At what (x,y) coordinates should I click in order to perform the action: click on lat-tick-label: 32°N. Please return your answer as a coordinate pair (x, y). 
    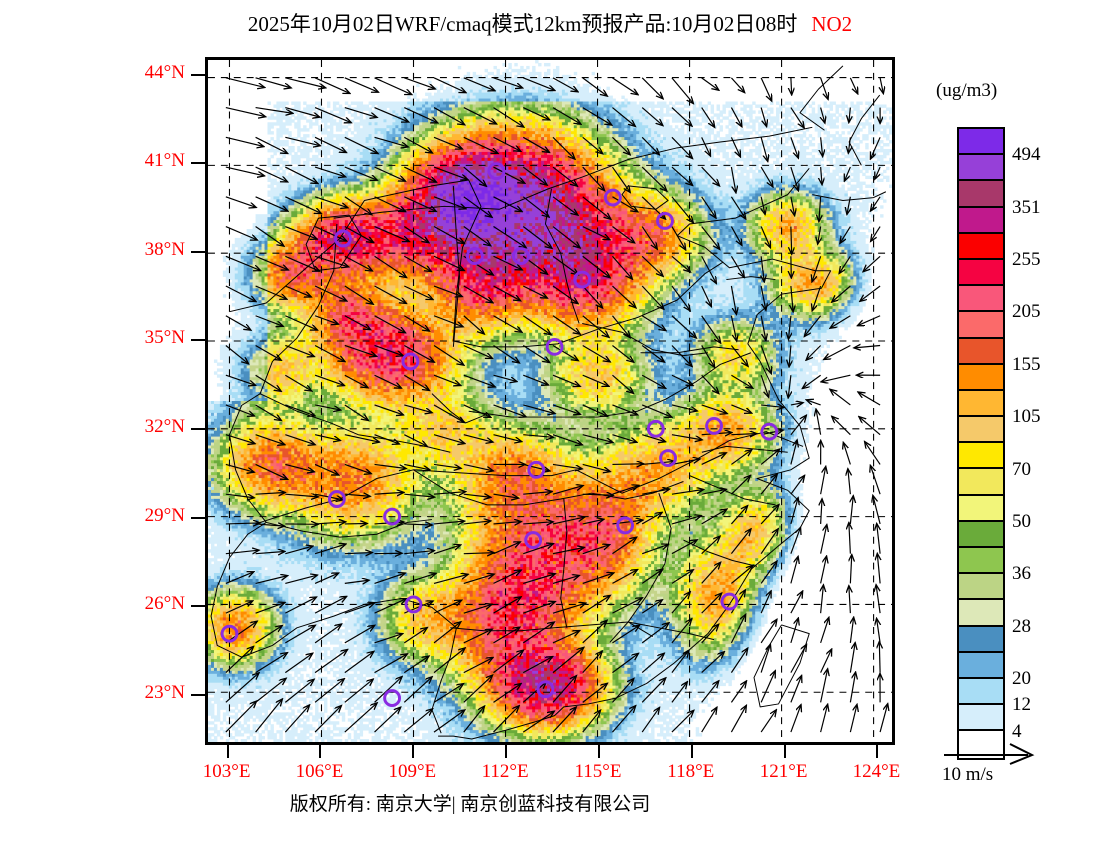
    Looking at the image, I should click on (165, 427).